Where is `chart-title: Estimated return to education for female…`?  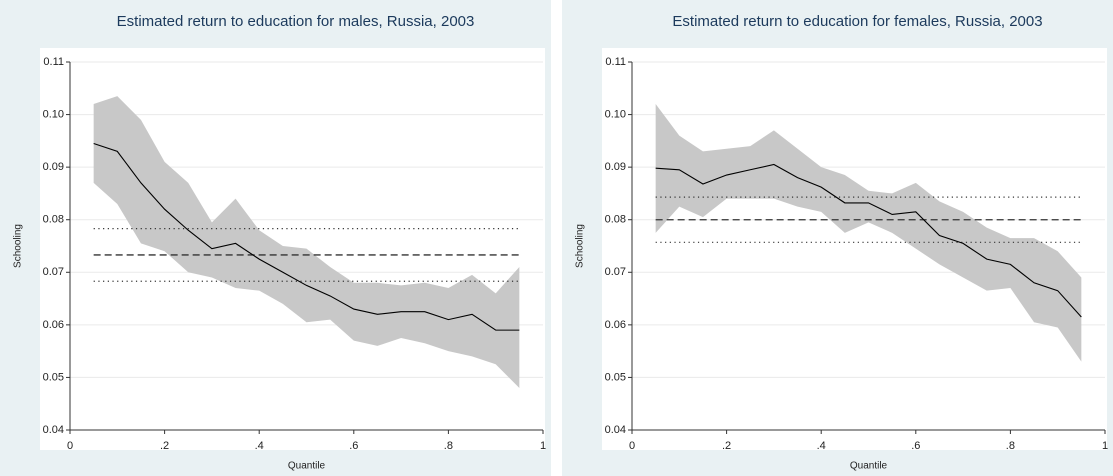
chart-title: Estimated return to education for female… is located at coordinates (857, 21).